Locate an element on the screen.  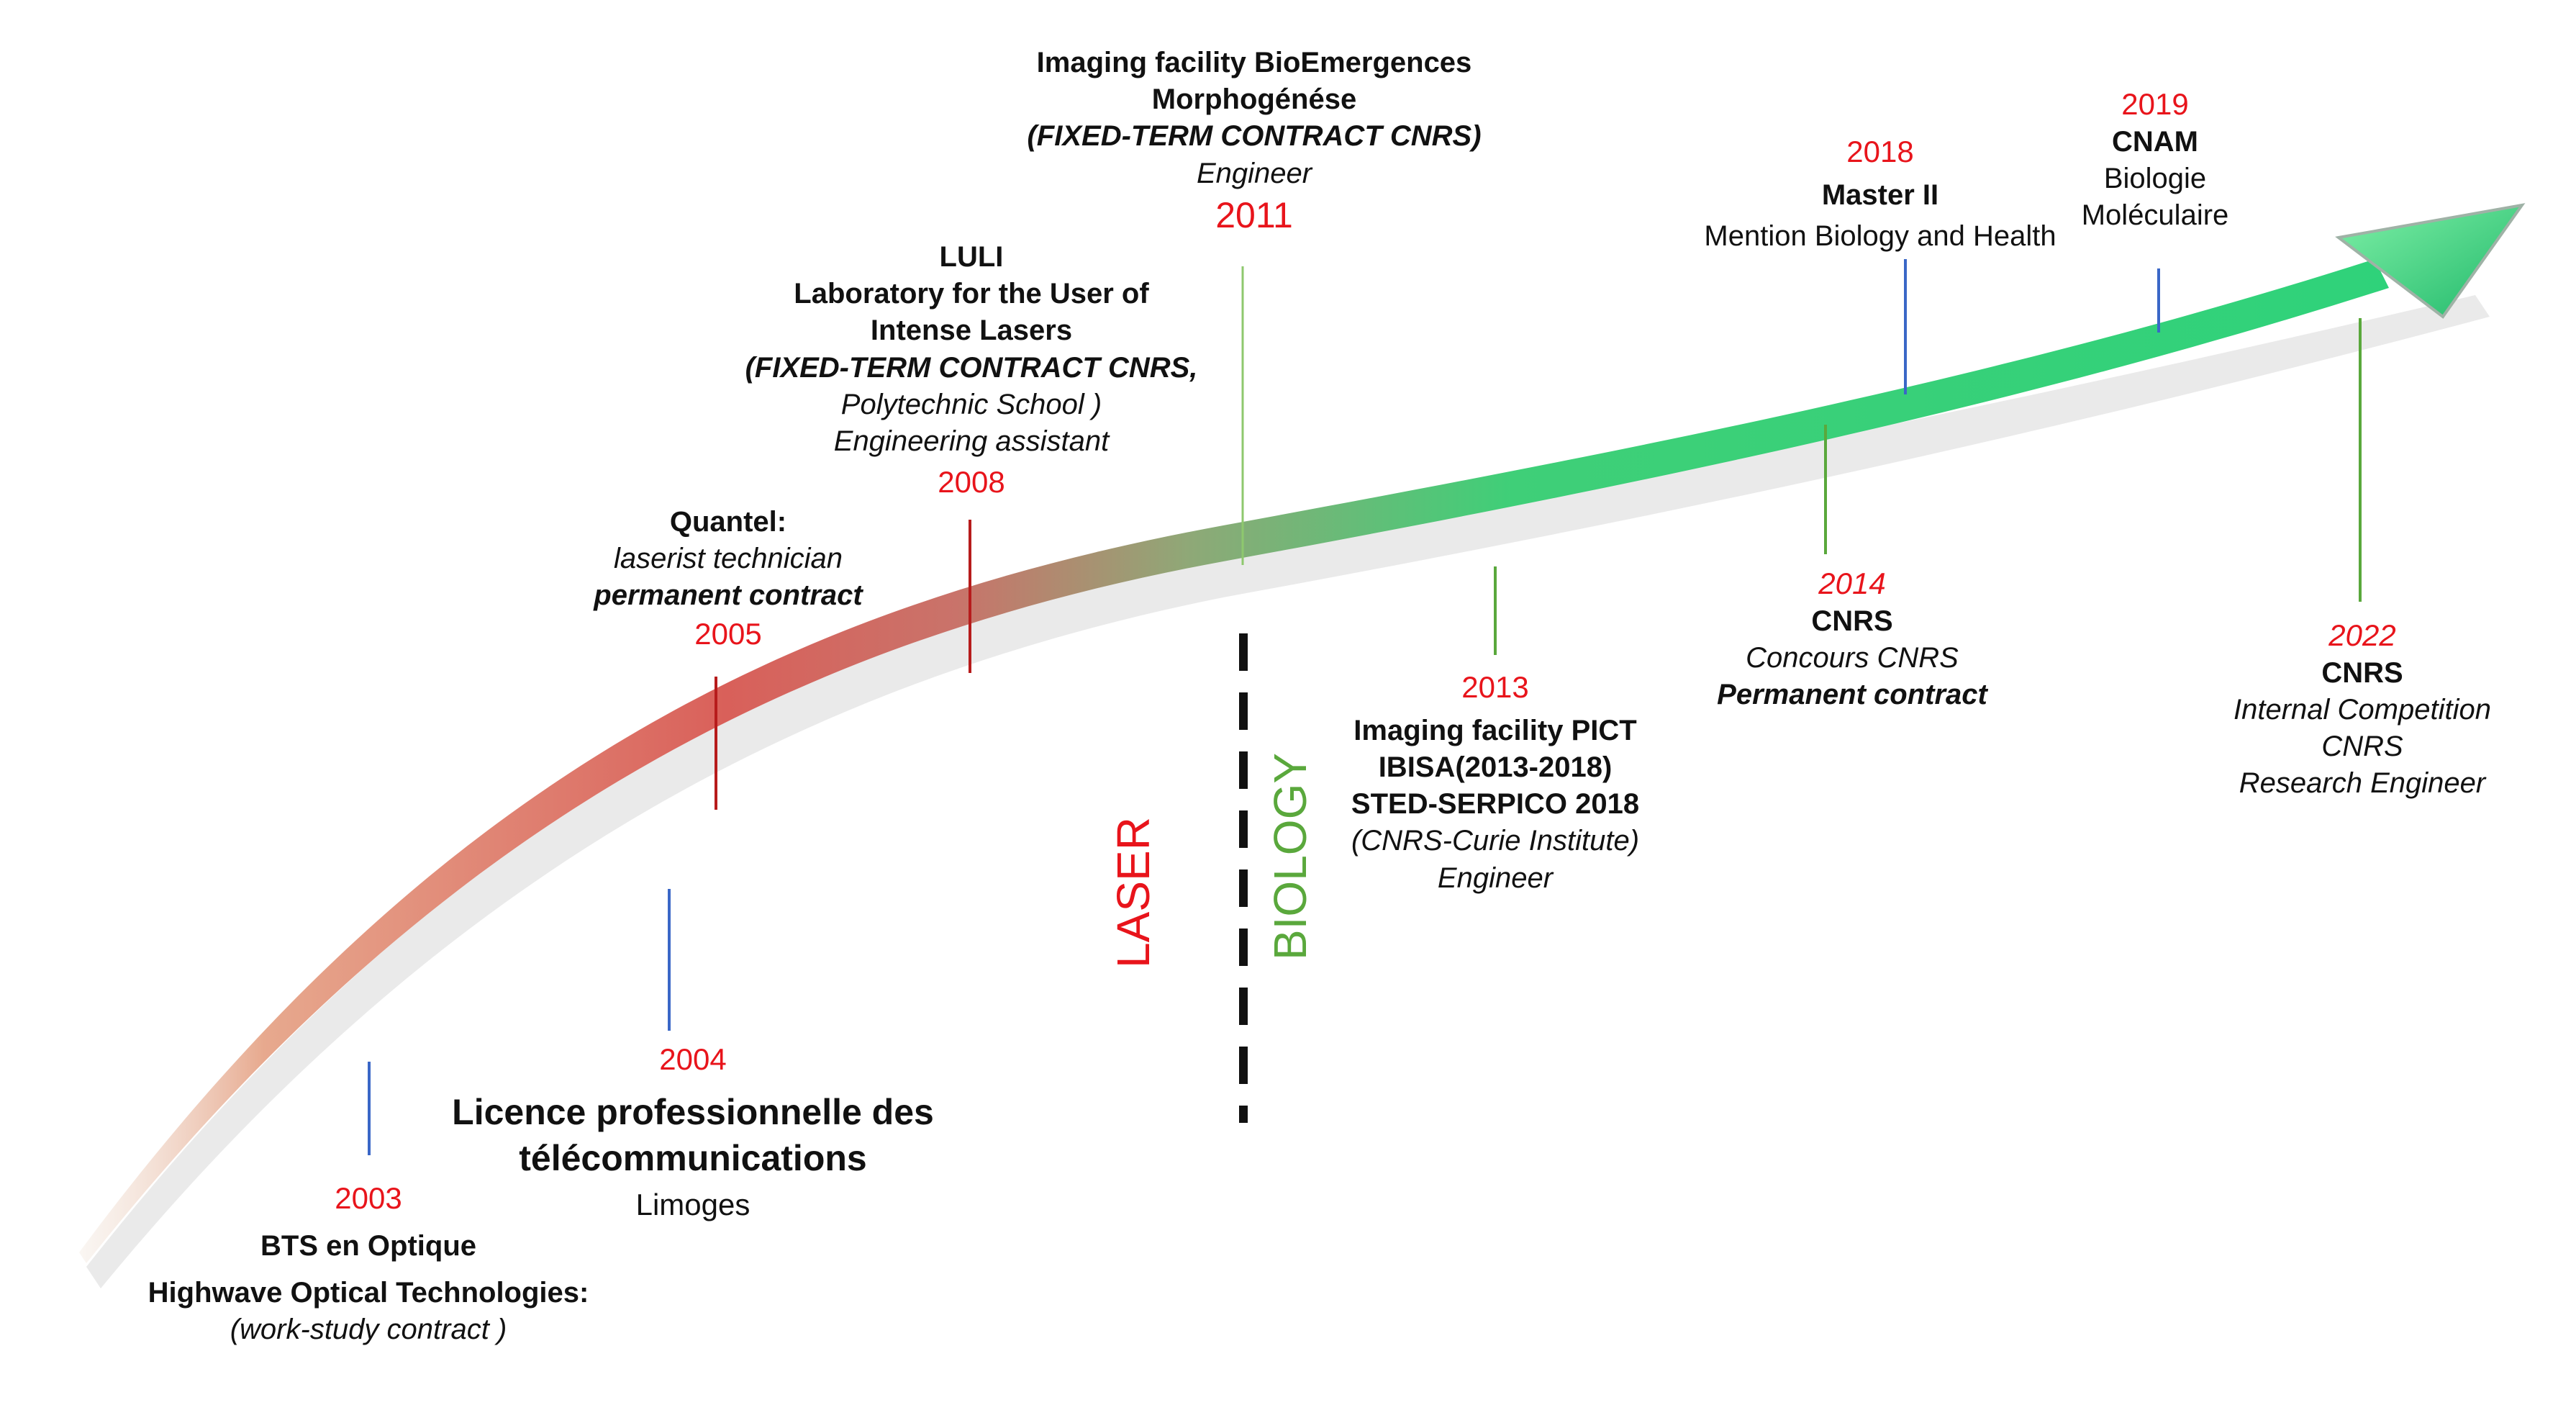
milestone-2011-contract: (FIXED-TERM CONTRACT CNRS) is located at coordinates (1254, 136).